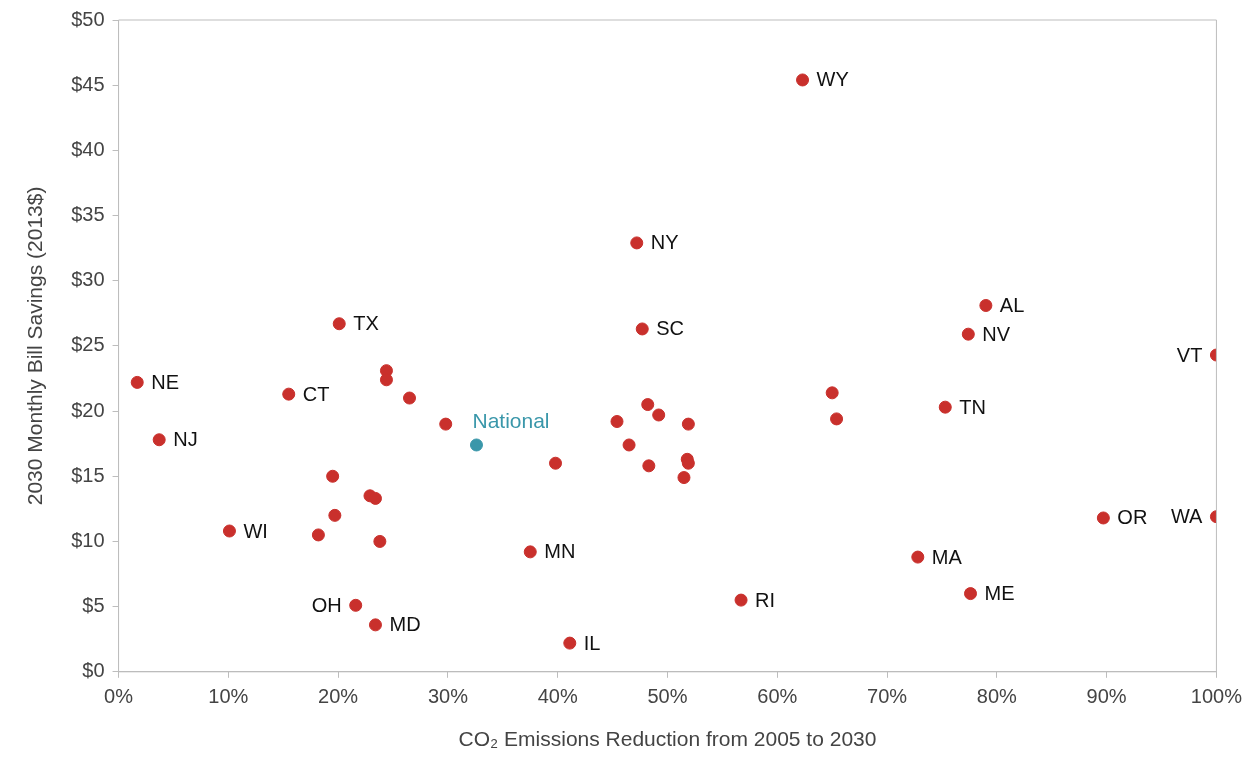 Image resolution: width=1250 pixels, height=767 pixels. Describe the element at coordinates (1189, 354) in the screenshot. I see `annotation: VT` at that location.